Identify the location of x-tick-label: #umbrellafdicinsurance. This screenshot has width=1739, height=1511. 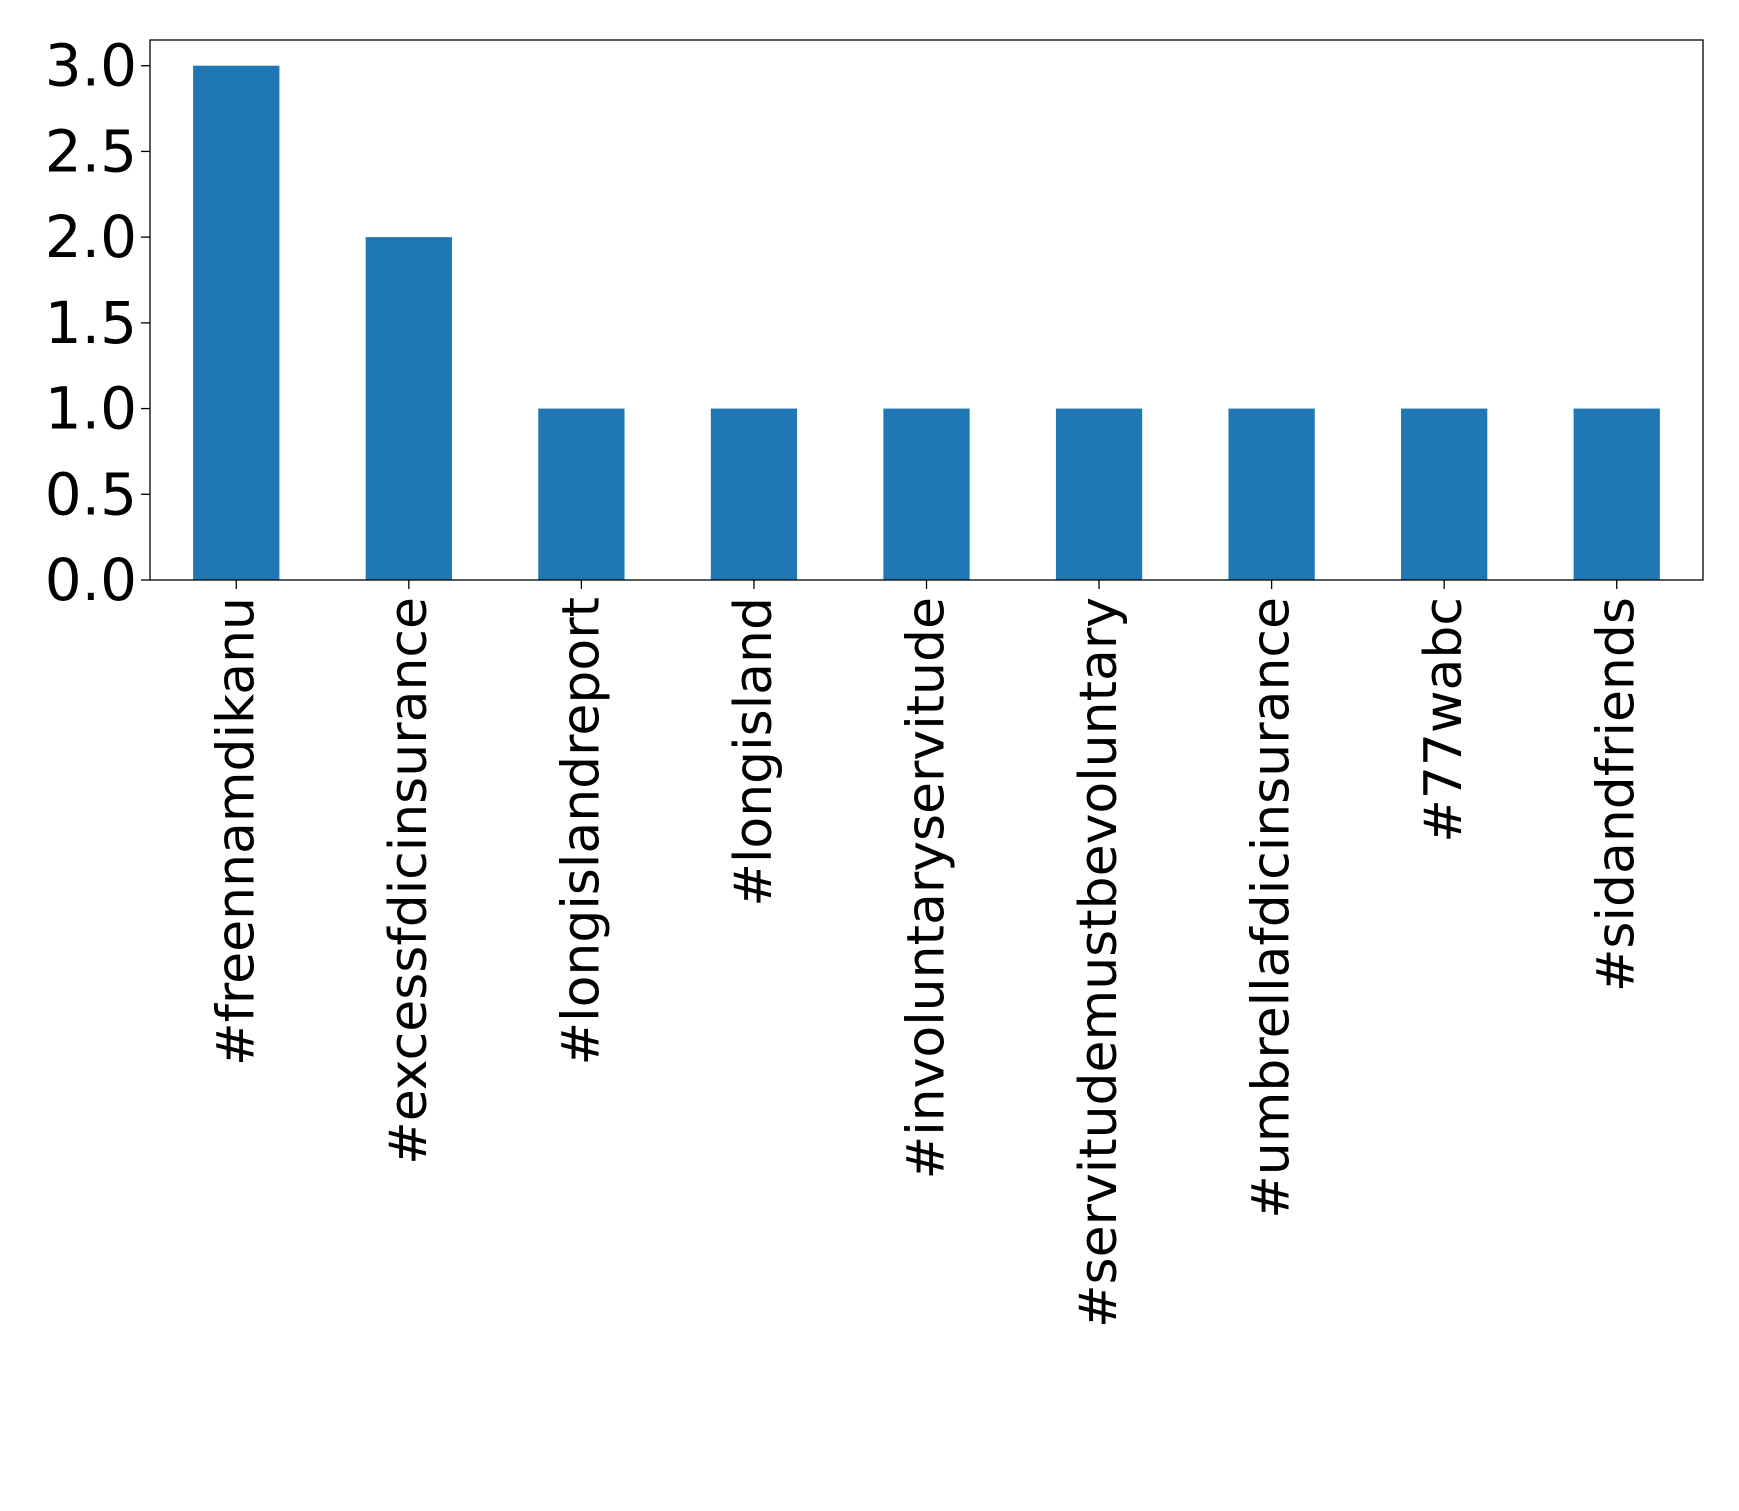
(1272, 908).